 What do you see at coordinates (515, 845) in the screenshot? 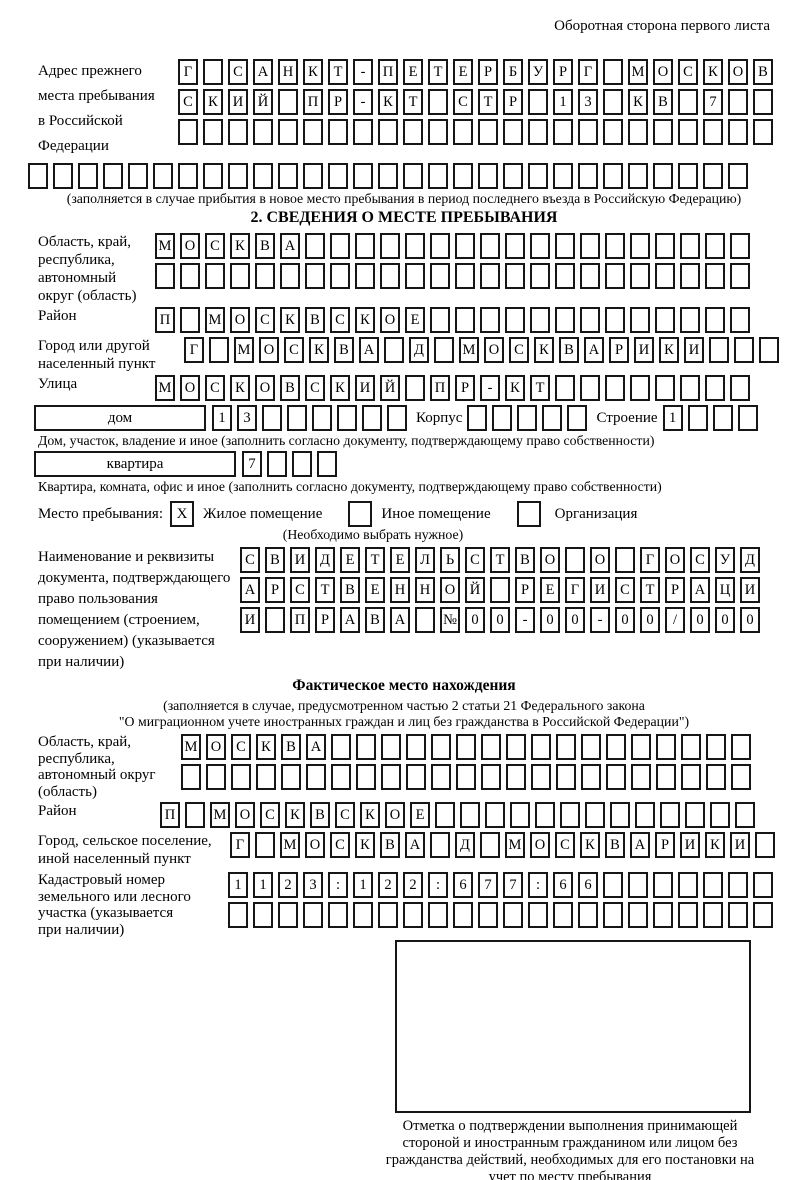
I see `char-box: М` at bounding box center [515, 845].